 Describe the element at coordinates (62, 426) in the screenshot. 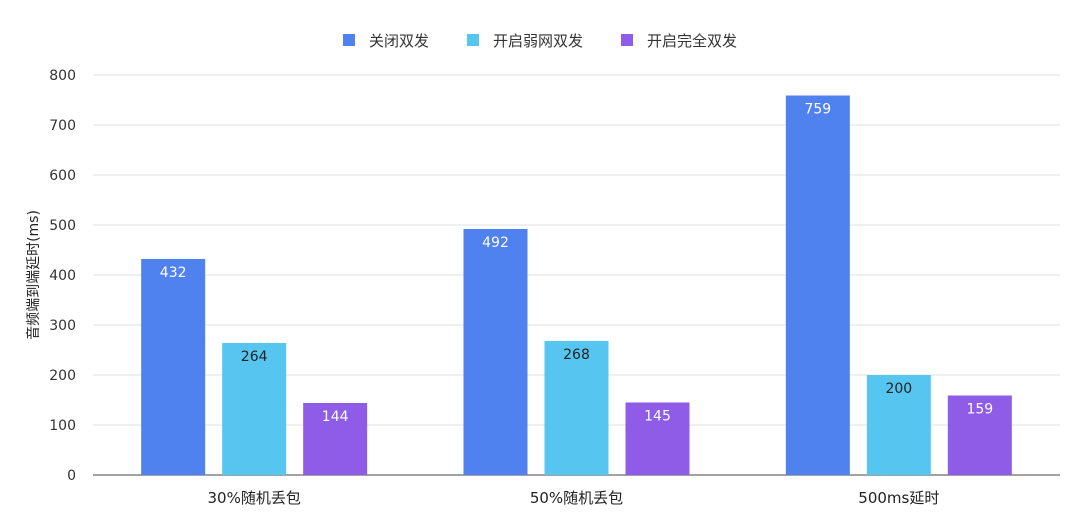

I see `y-tick-label: 100` at that location.